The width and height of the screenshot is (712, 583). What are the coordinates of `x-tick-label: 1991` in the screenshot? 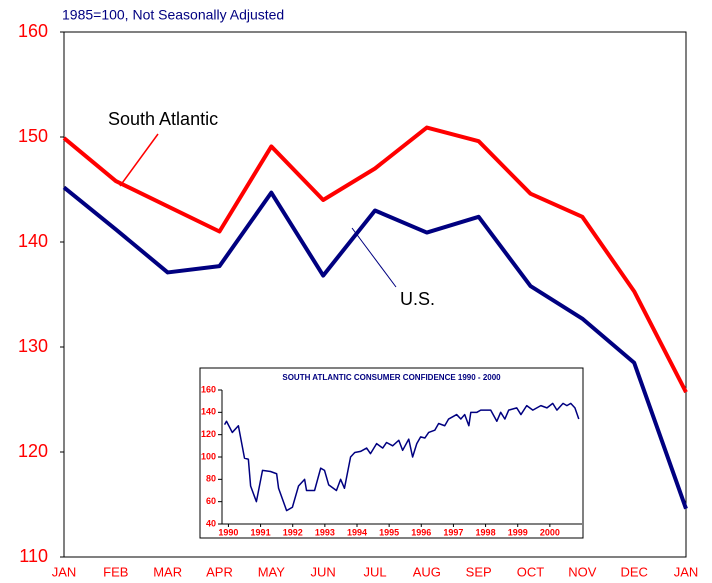 It's located at (261, 532).